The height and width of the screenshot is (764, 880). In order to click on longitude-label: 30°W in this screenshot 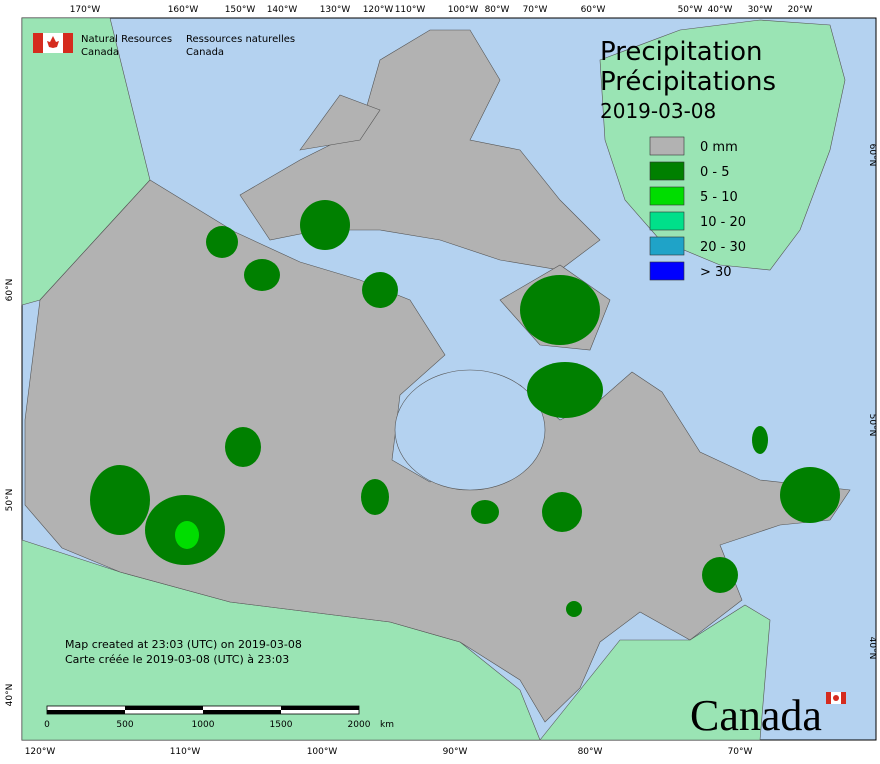, I will do `click(760, 10)`.